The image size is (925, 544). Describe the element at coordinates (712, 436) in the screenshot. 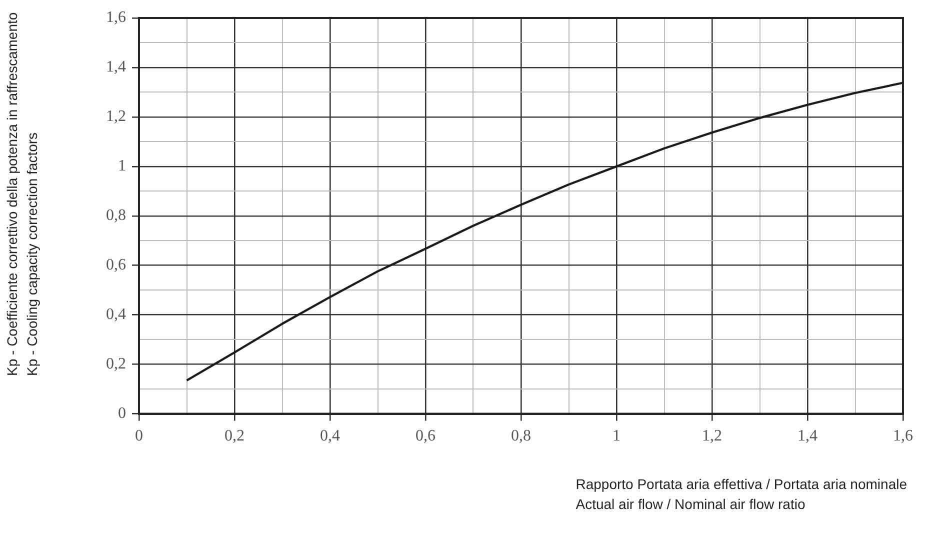

I see `x-tick-label: 1,2` at that location.